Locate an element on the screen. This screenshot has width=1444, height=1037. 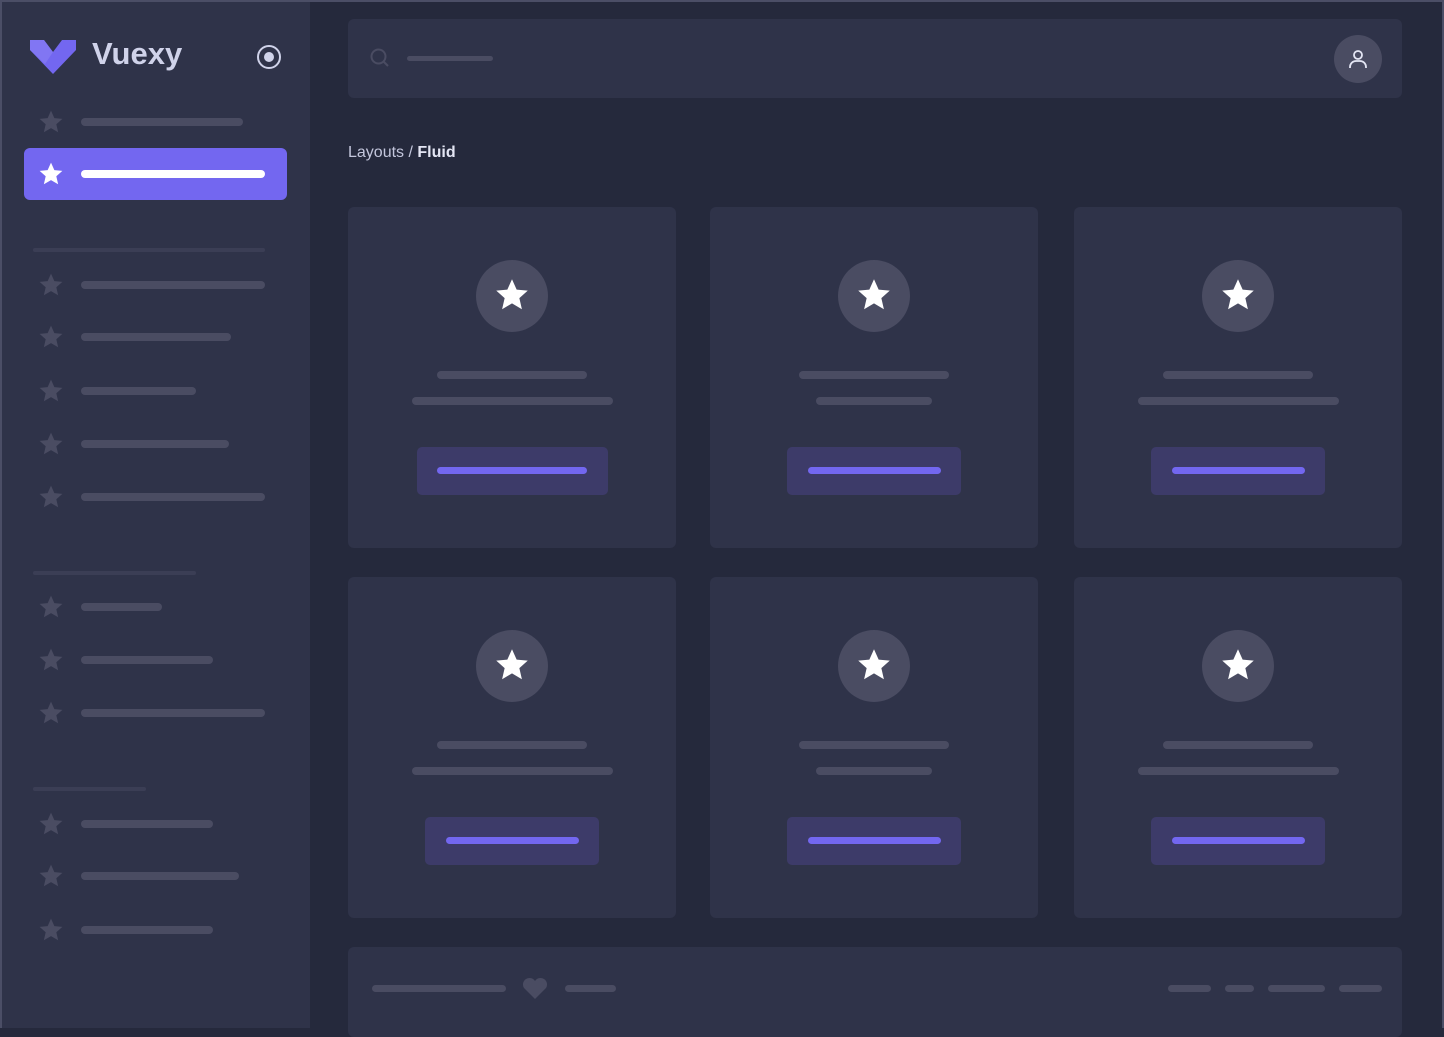
vuexy-logo is located at coordinates (53, 57).